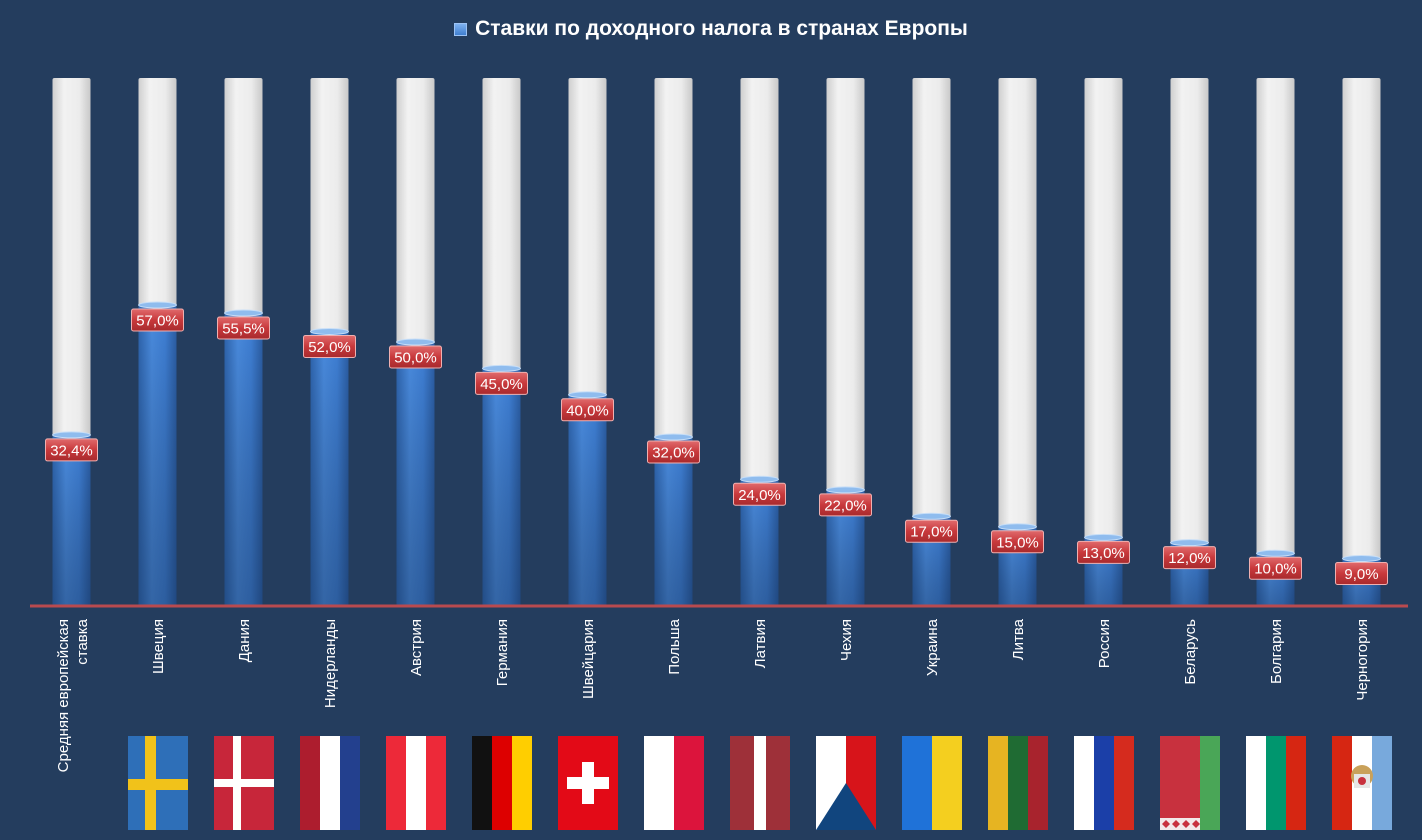 This screenshot has height=840, width=1422. I want to click on data-label: 9,0%, so click(1361, 573).